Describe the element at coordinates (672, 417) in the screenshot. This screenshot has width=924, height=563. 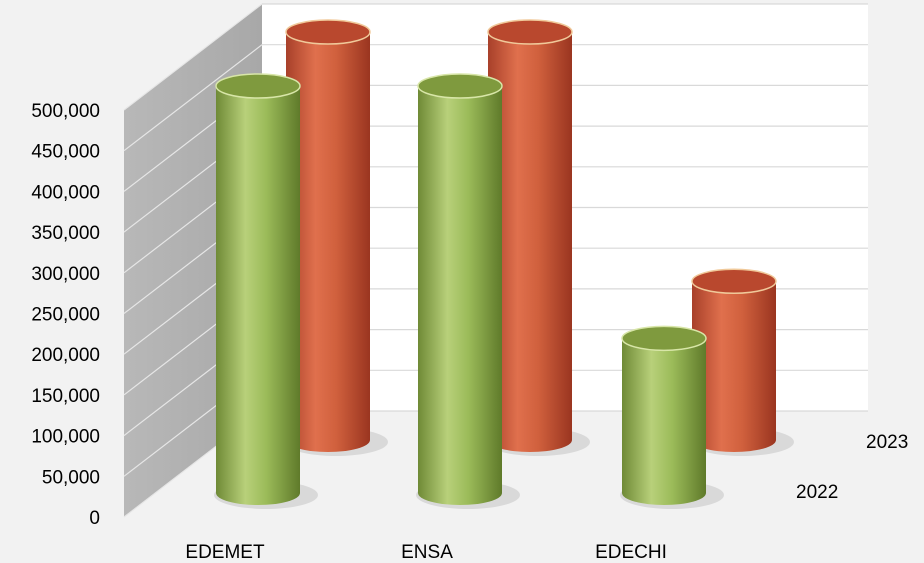
I see `bar-2022-edechi` at that location.